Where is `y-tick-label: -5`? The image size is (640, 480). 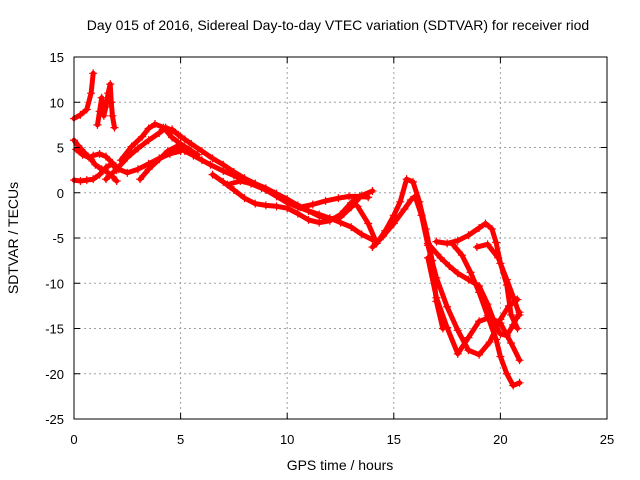
y-tick-label: -5 is located at coordinates (58, 238).